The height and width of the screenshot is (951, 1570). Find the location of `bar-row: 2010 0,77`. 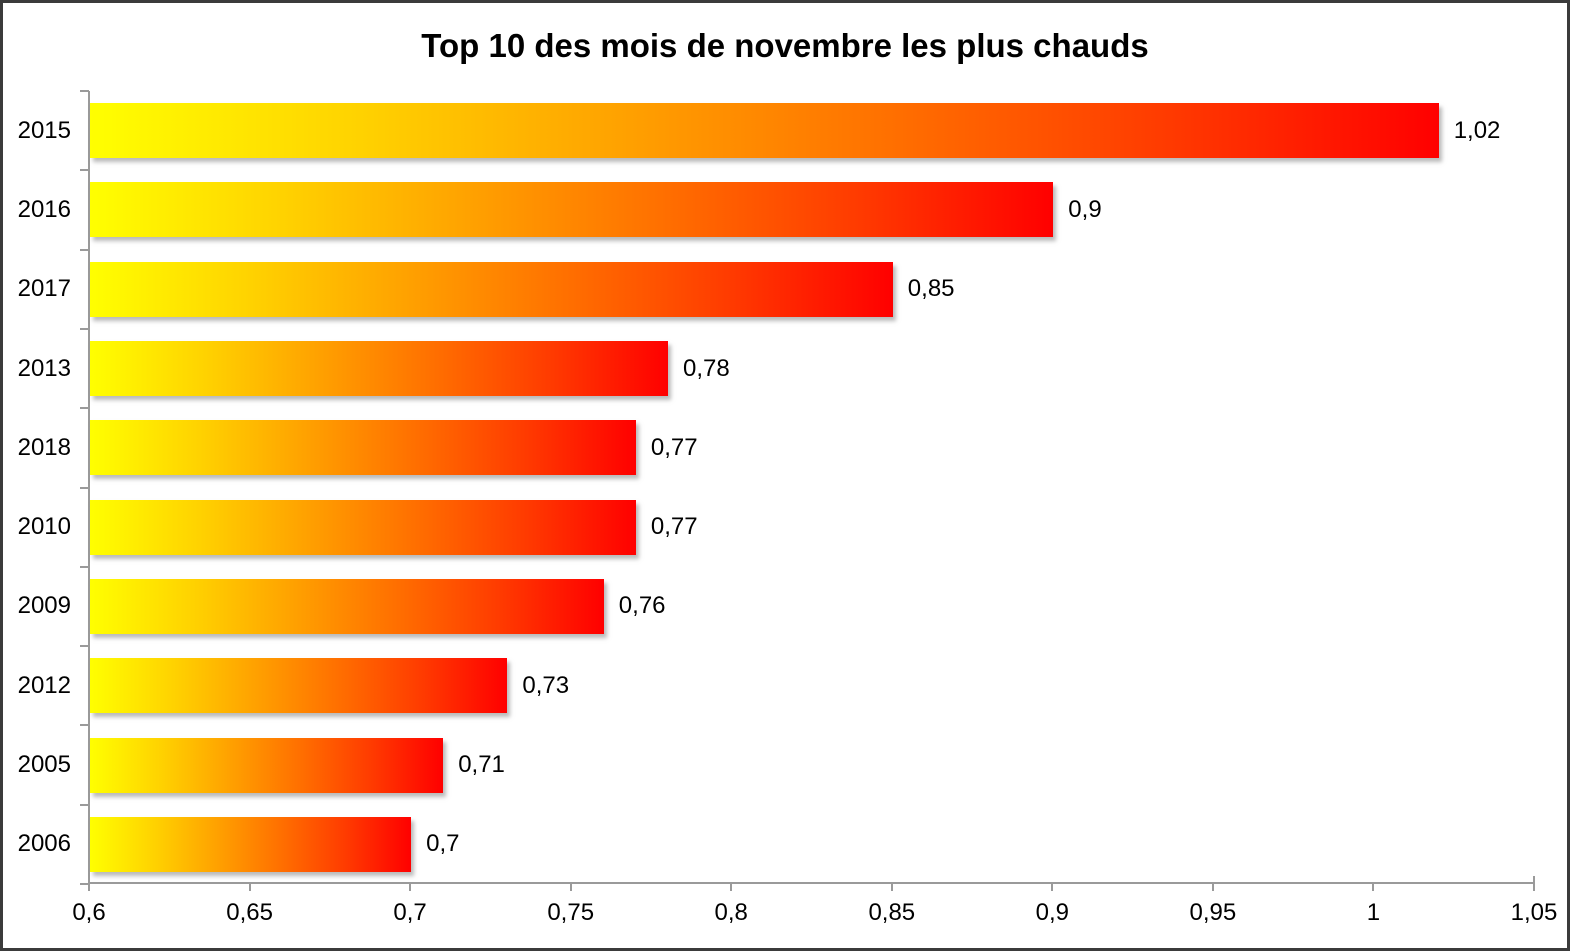

bar-row: 2010 0,77 is located at coordinates (785, 526).